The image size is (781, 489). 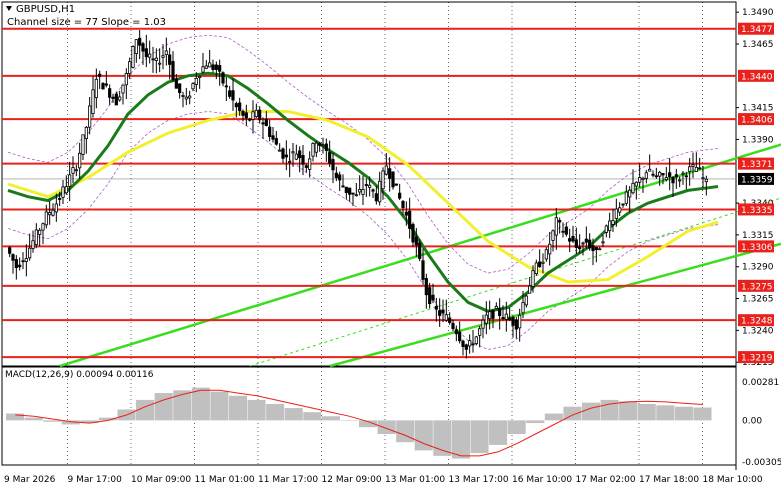 What do you see at coordinates (225, 480) in the screenshot?
I see `x-tick-label: 11 Mar 01:00` at bounding box center [225, 480].